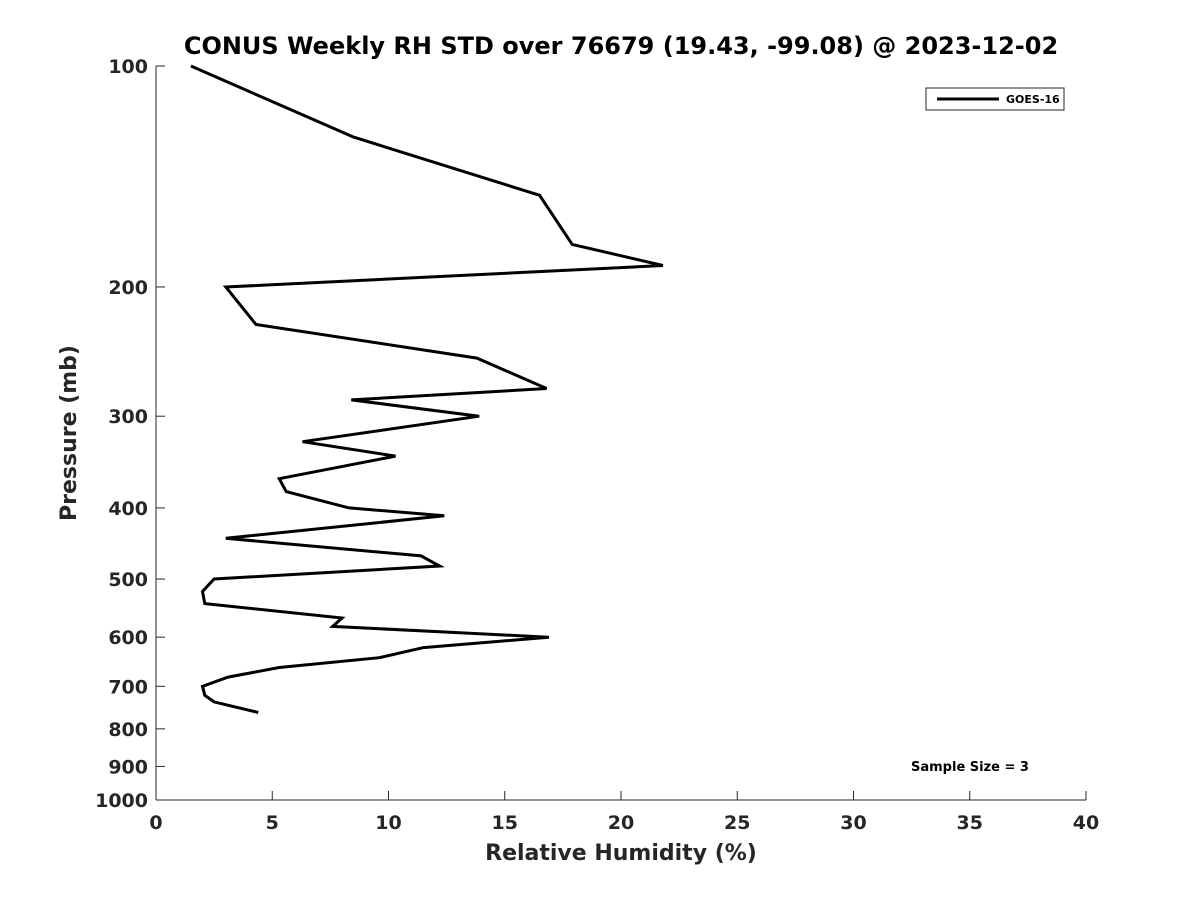 This screenshot has width=1200, height=900. I want to click on x-tick-label: 20, so click(621, 823).